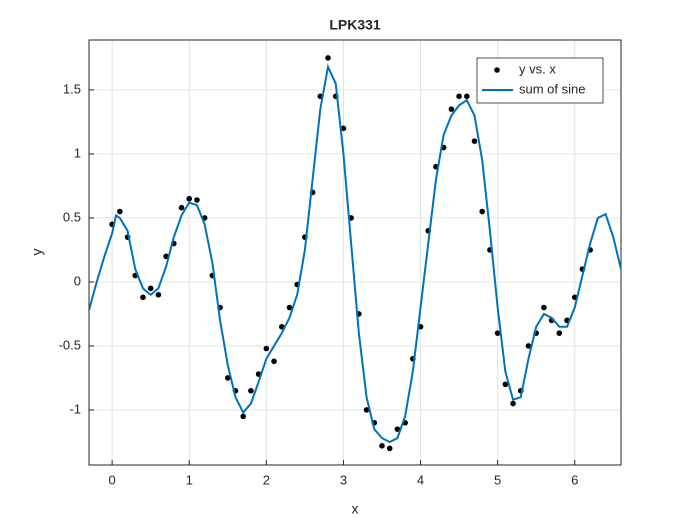  What do you see at coordinates (72, 216) in the screenshot?
I see `y-tick-label: 0.5` at bounding box center [72, 216].